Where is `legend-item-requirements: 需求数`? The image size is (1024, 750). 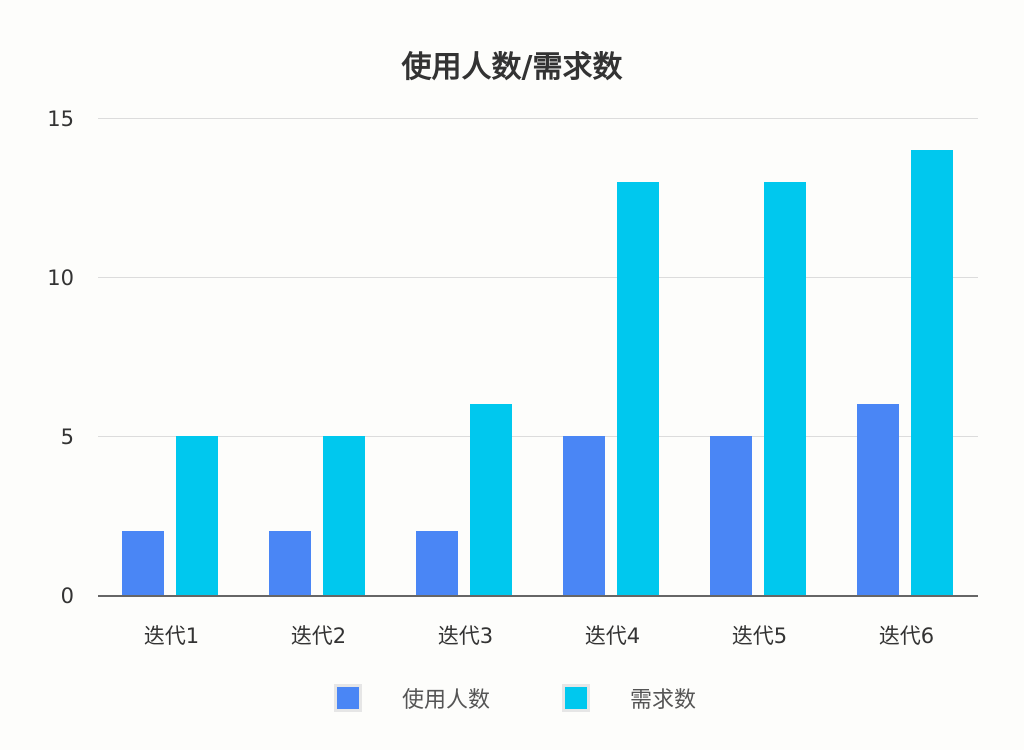
legend-item-requirements: 需求数 is located at coordinates (629, 698).